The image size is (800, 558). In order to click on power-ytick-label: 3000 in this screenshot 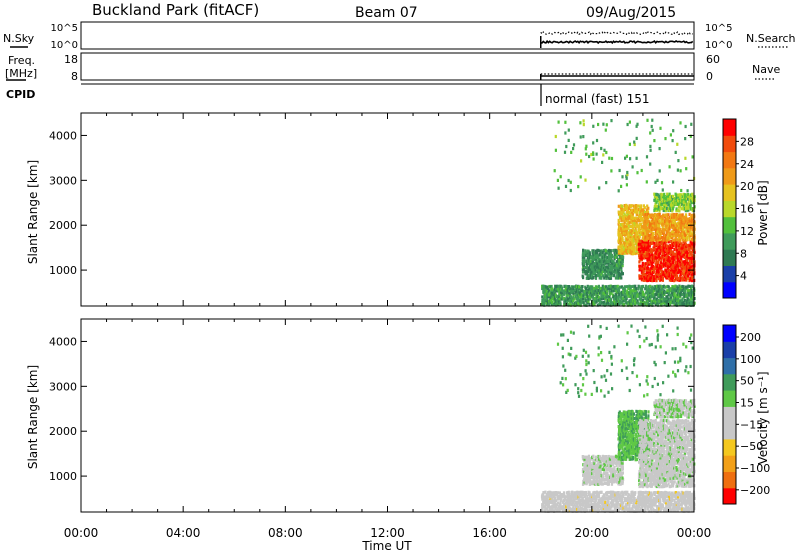, I will do `click(63, 180)`.